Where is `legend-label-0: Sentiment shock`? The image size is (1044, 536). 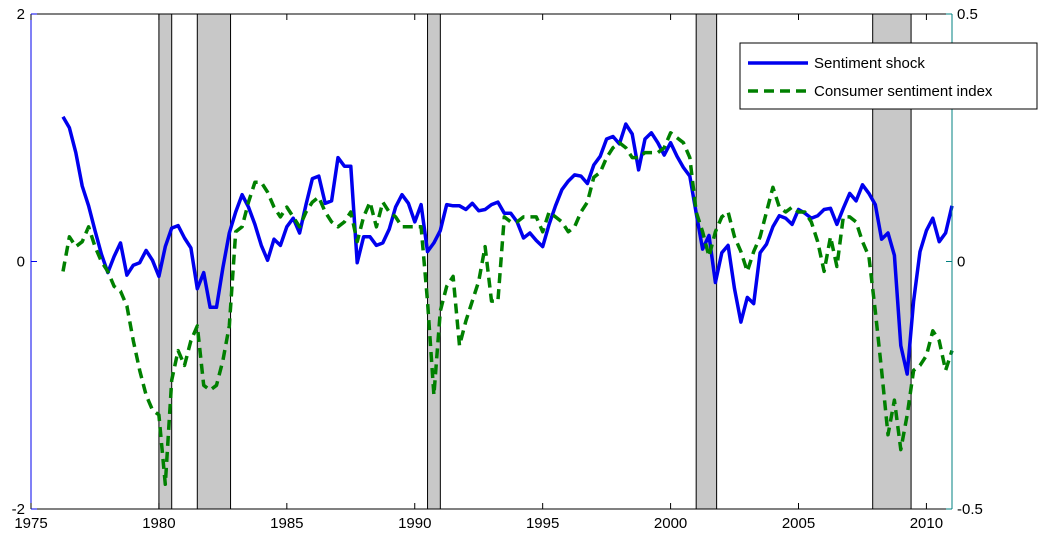 legend-label-0: Sentiment shock is located at coordinates (869, 63).